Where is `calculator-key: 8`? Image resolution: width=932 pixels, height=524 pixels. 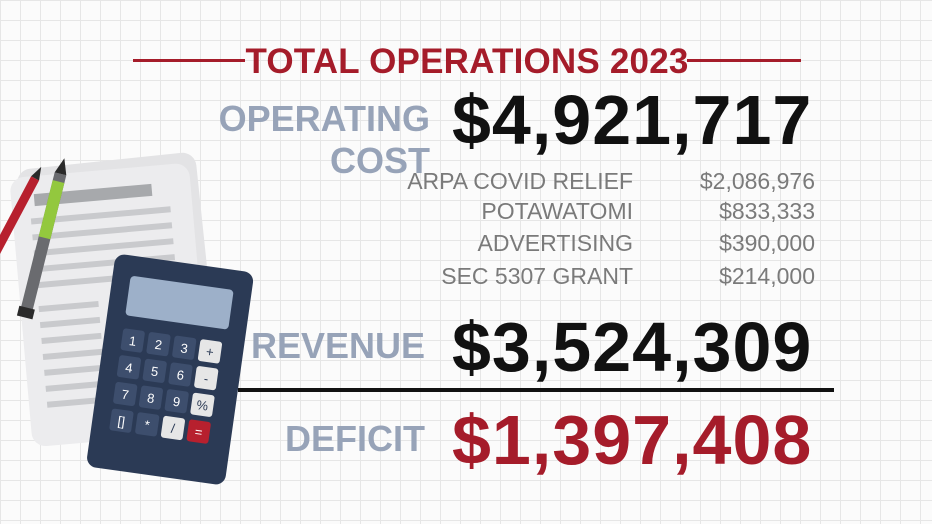 calculator-key: 8 is located at coordinates (150, 398).